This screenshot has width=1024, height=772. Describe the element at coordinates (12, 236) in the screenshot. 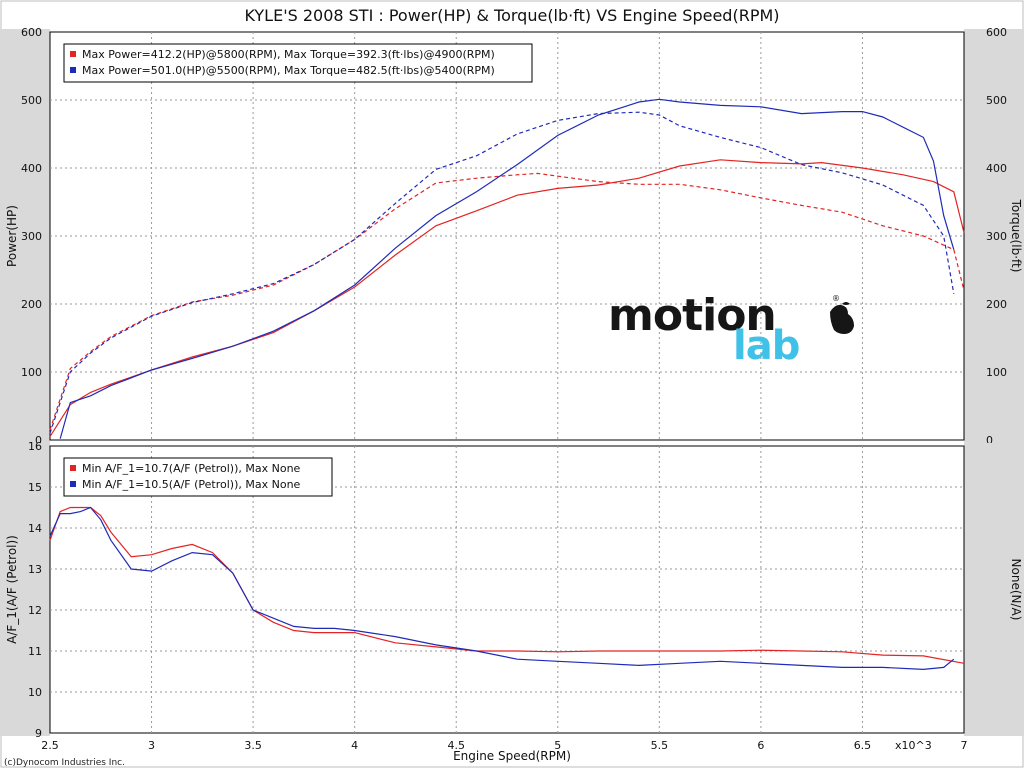

I see `y-axis-label: Power(HP)` at that location.